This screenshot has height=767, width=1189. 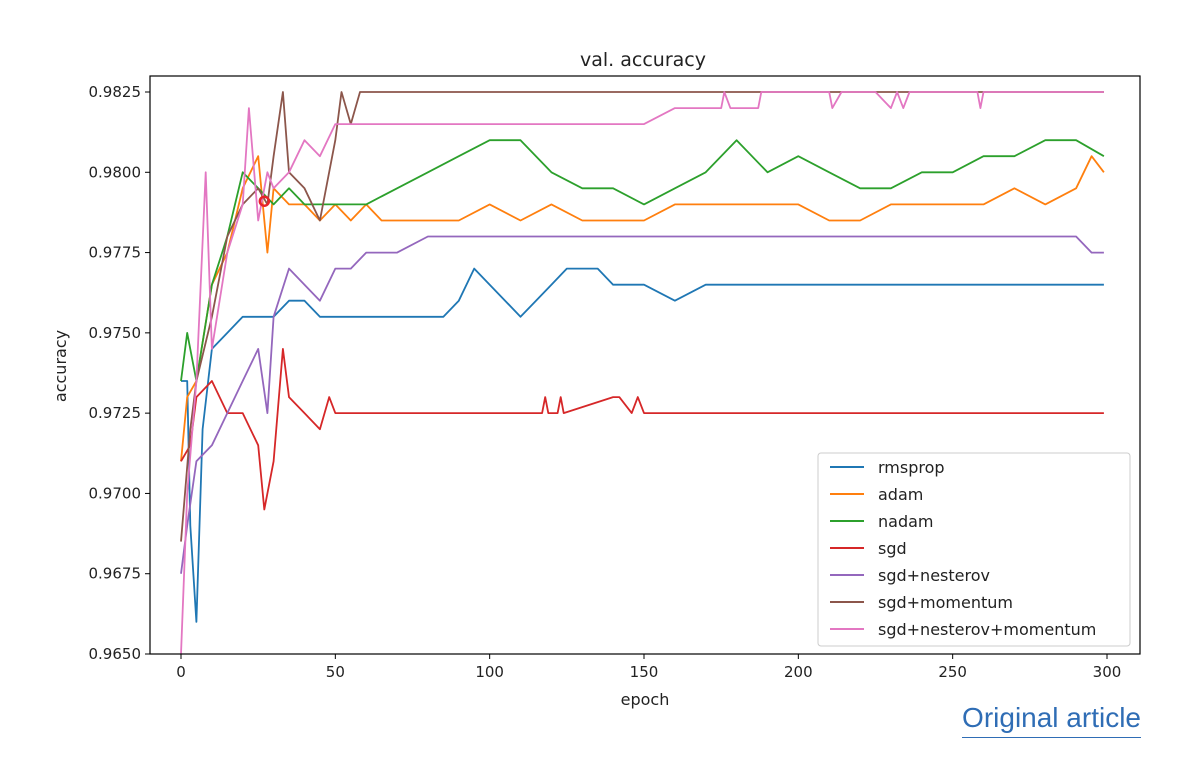 What do you see at coordinates (115, 253) in the screenshot?
I see `y-tick-label: 0.9775` at bounding box center [115, 253].